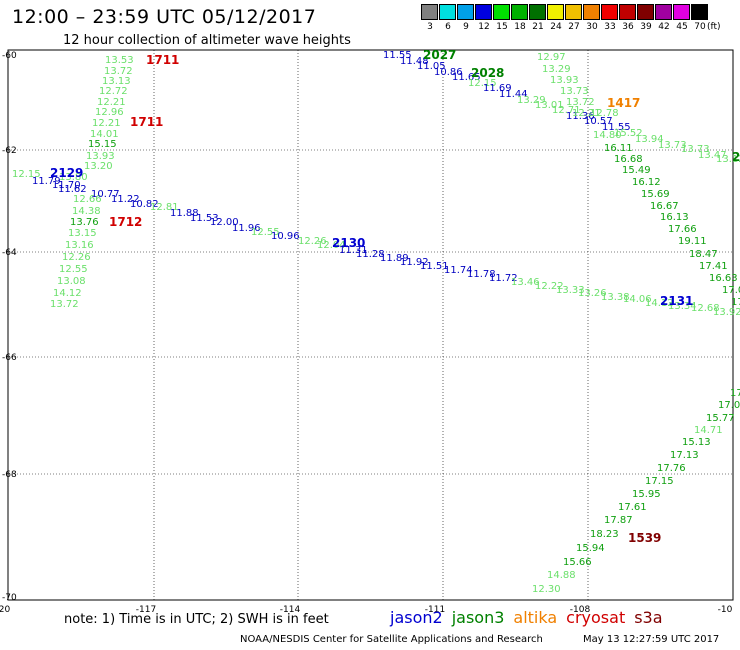 The width and height of the screenshot is (740, 650). What do you see at coordinates (628, 27) in the screenshot?
I see `colorbar-label: 36` at bounding box center [628, 27].